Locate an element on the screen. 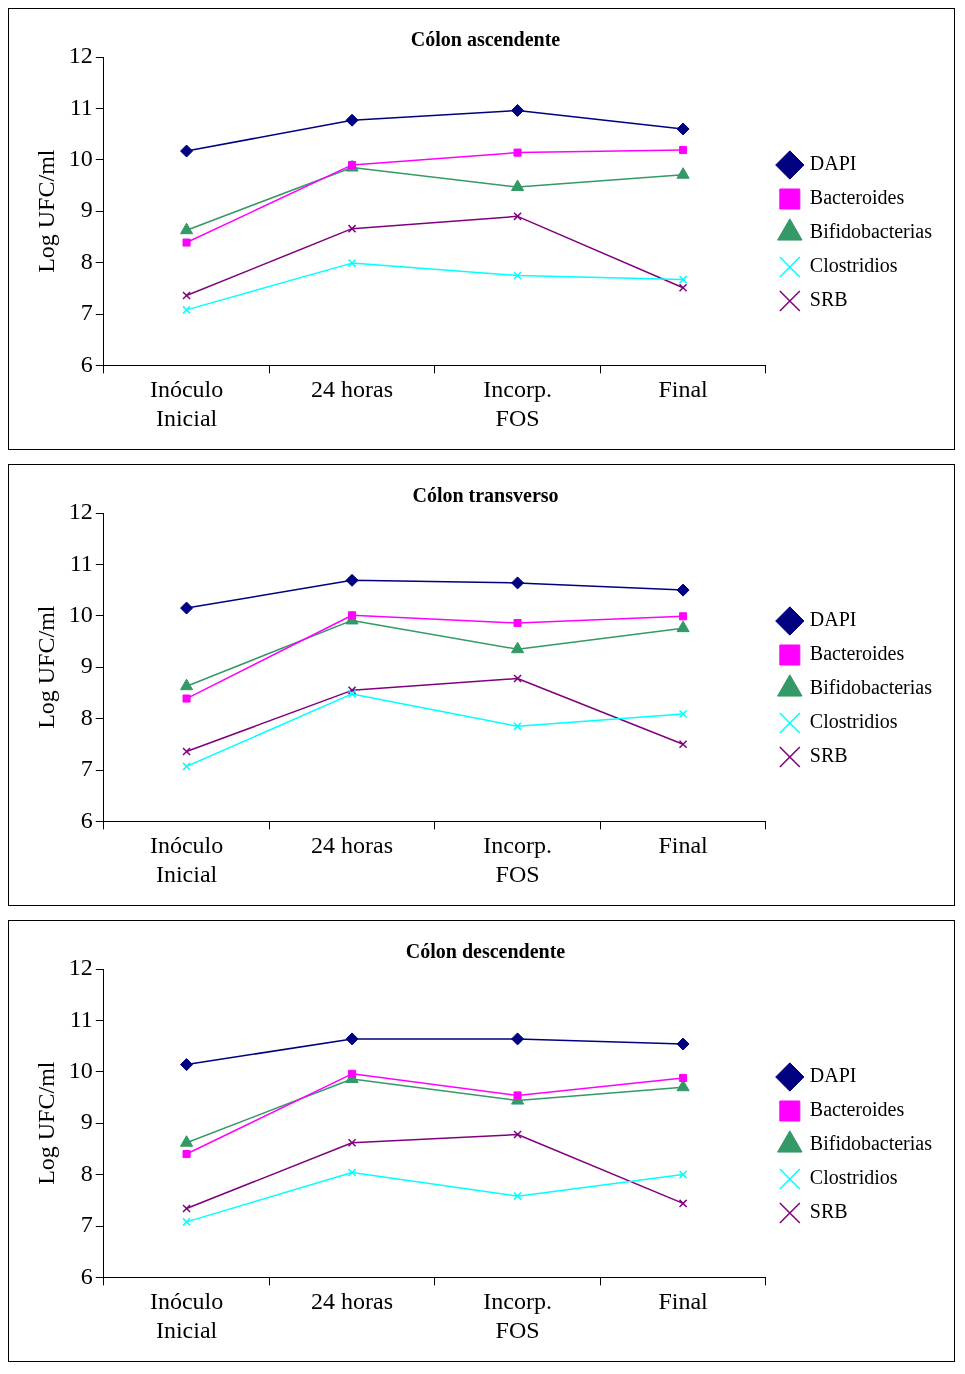 The height and width of the screenshot is (1374, 965). chart-title: Cólon descendente is located at coordinates (485, 951).